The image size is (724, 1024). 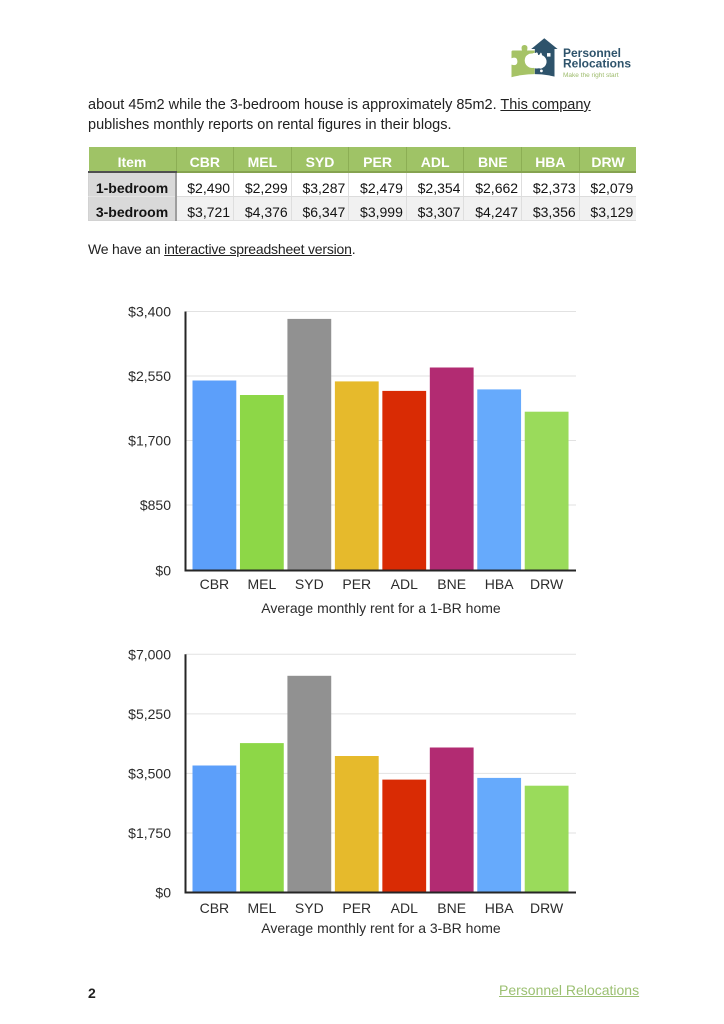 I want to click on svg-text: Make the right start, so click(x=591, y=75).